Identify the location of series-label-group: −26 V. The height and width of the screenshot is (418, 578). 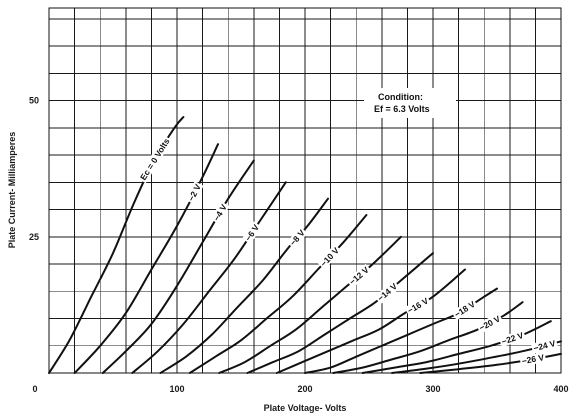
(533, 359).